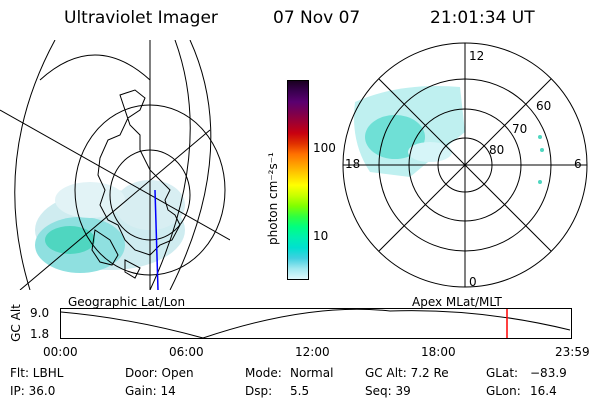  What do you see at coordinates (150, 391) in the screenshot?
I see `info-gain: Gain: 14` at bounding box center [150, 391].